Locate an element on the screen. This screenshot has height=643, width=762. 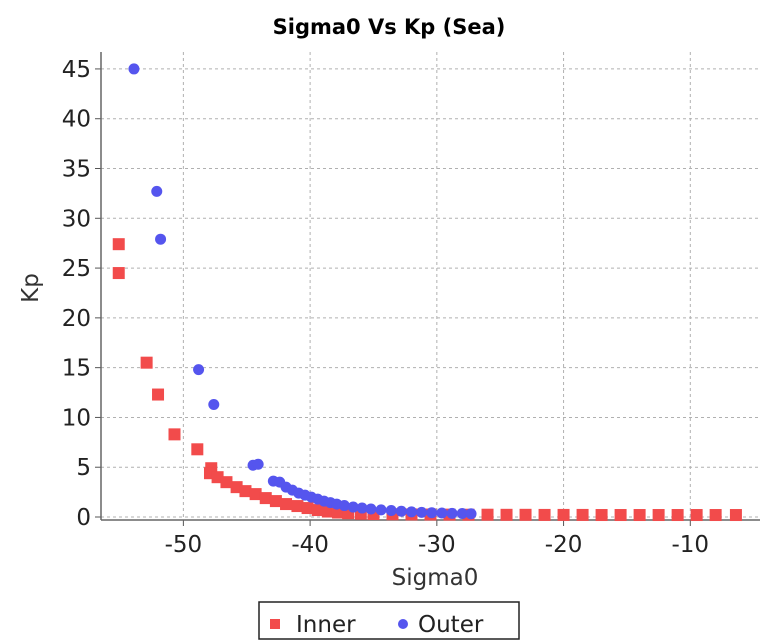
y-tick-label: 45 is located at coordinates (76, 70).